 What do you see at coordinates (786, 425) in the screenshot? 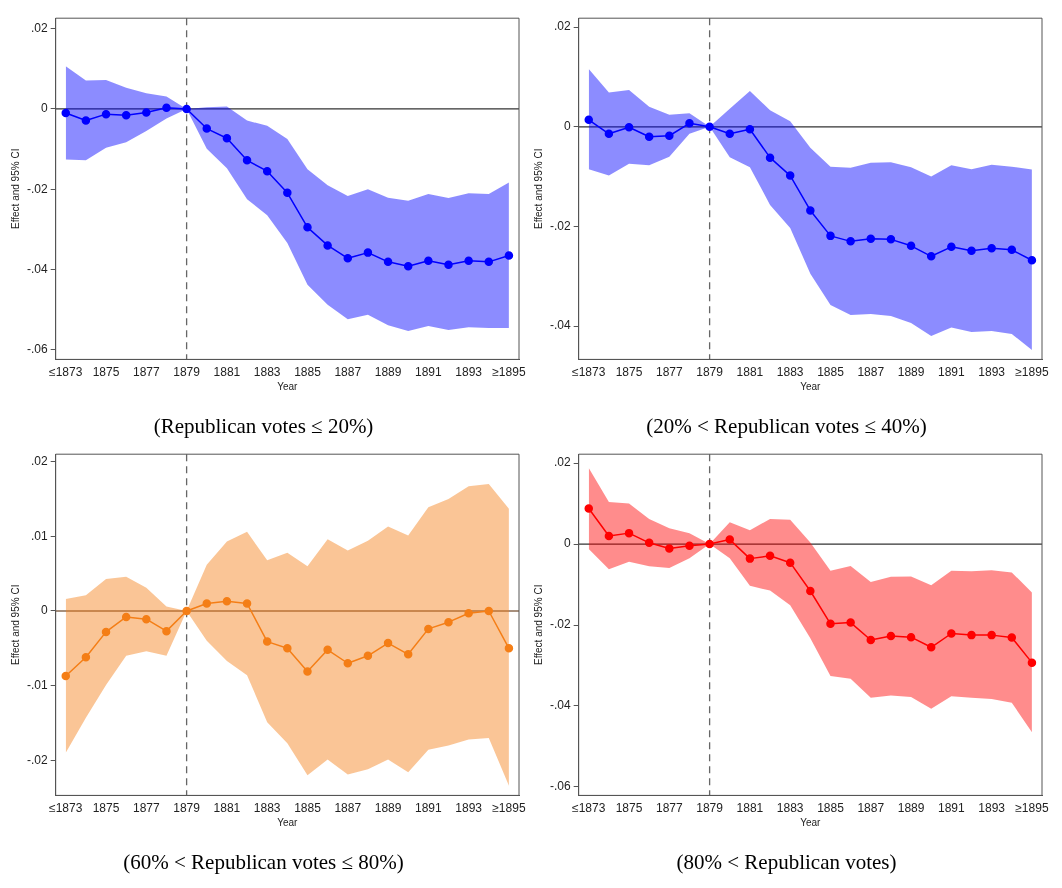
I see `text: (20% < Republican votes ≤ 40%)` at bounding box center [786, 425].